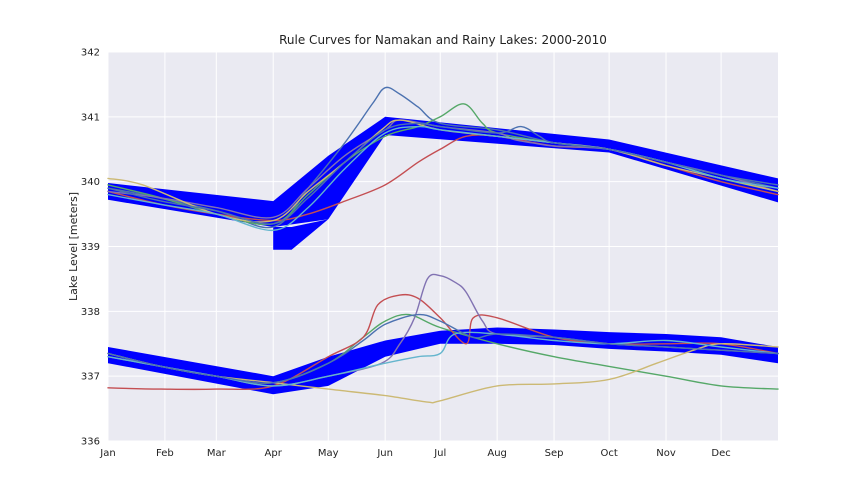  I want to click on x-tick-label: Aug, so click(497, 453).